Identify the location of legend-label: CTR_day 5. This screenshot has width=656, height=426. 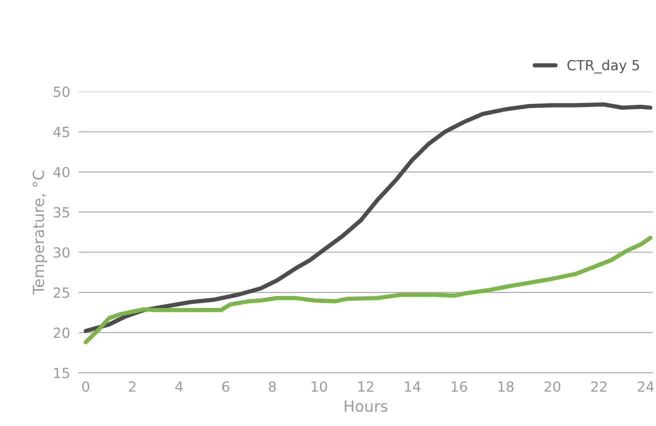
(603, 67).